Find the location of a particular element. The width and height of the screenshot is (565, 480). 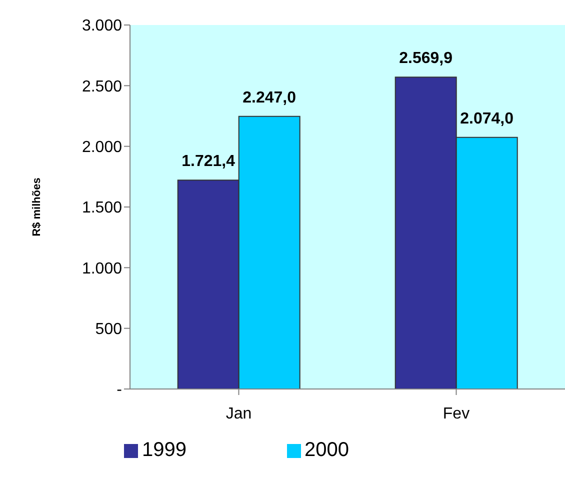

y-tick-label: 3.000 is located at coordinates (102, 26).